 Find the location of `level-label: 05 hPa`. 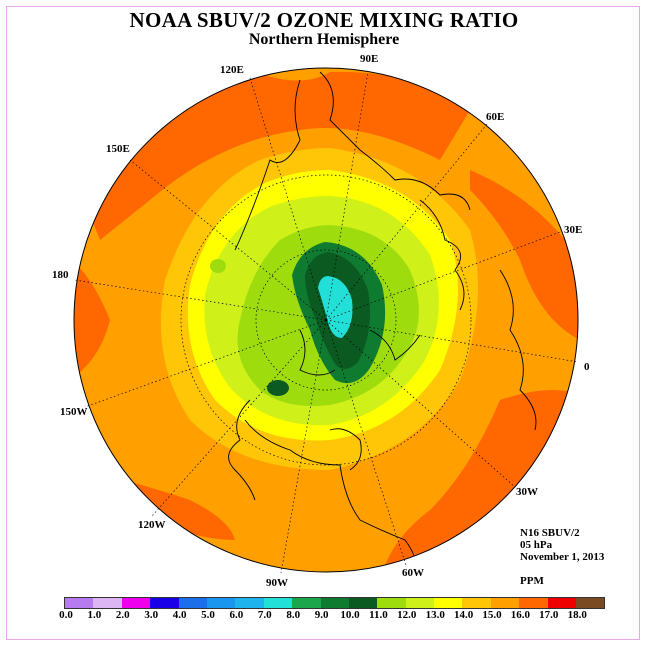

level-label: 05 hPa is located at coordinates (536, 545).